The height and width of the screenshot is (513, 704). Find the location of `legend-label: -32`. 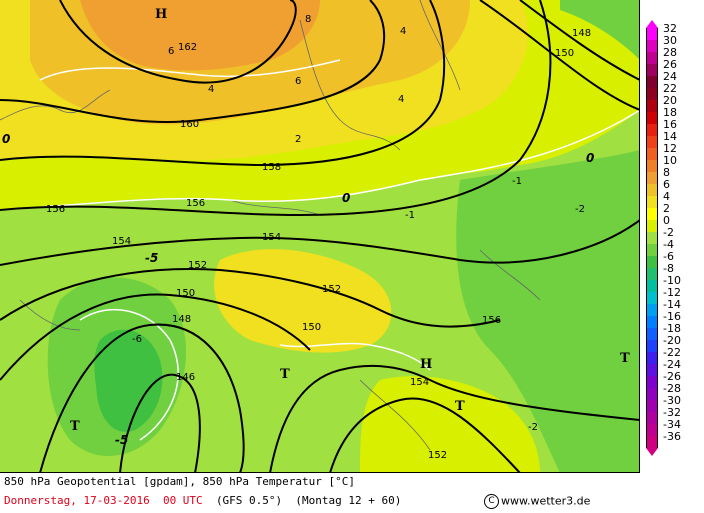

legend-label: -32 is located at coordinates (672, 412).